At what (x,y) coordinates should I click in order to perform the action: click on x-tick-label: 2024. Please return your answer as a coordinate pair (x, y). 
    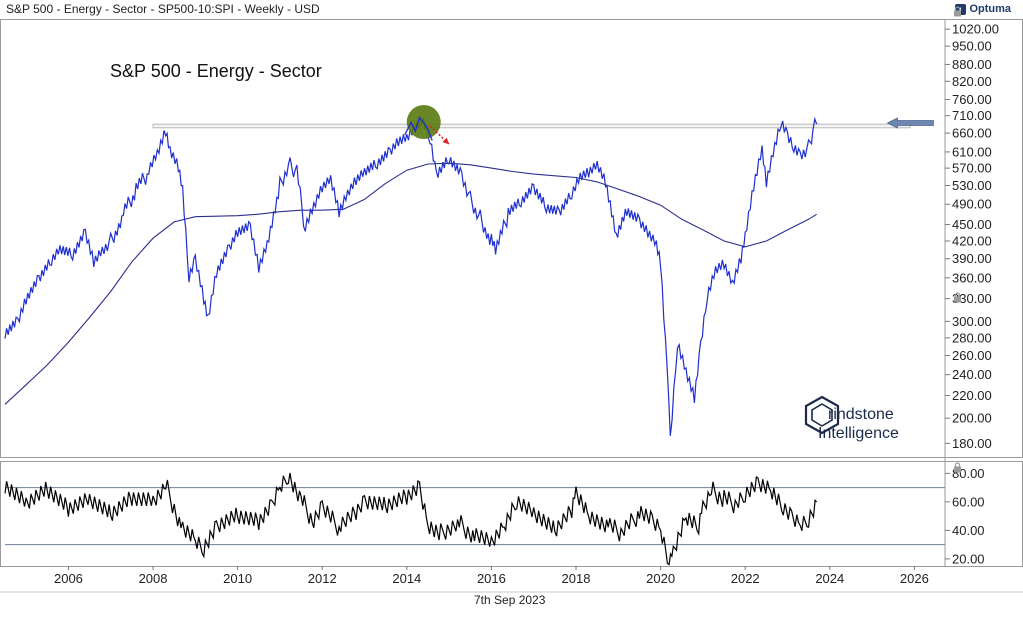
    Looking at the image, I should click on (829, 578).